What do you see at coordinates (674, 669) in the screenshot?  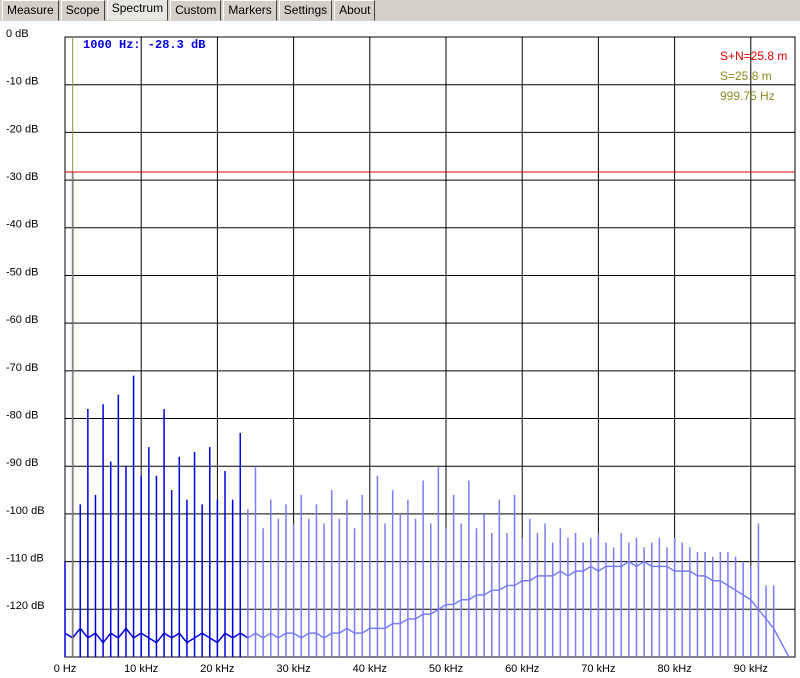 I see `x-tick-label: 80 kHz` at bounding box center [674, 669].